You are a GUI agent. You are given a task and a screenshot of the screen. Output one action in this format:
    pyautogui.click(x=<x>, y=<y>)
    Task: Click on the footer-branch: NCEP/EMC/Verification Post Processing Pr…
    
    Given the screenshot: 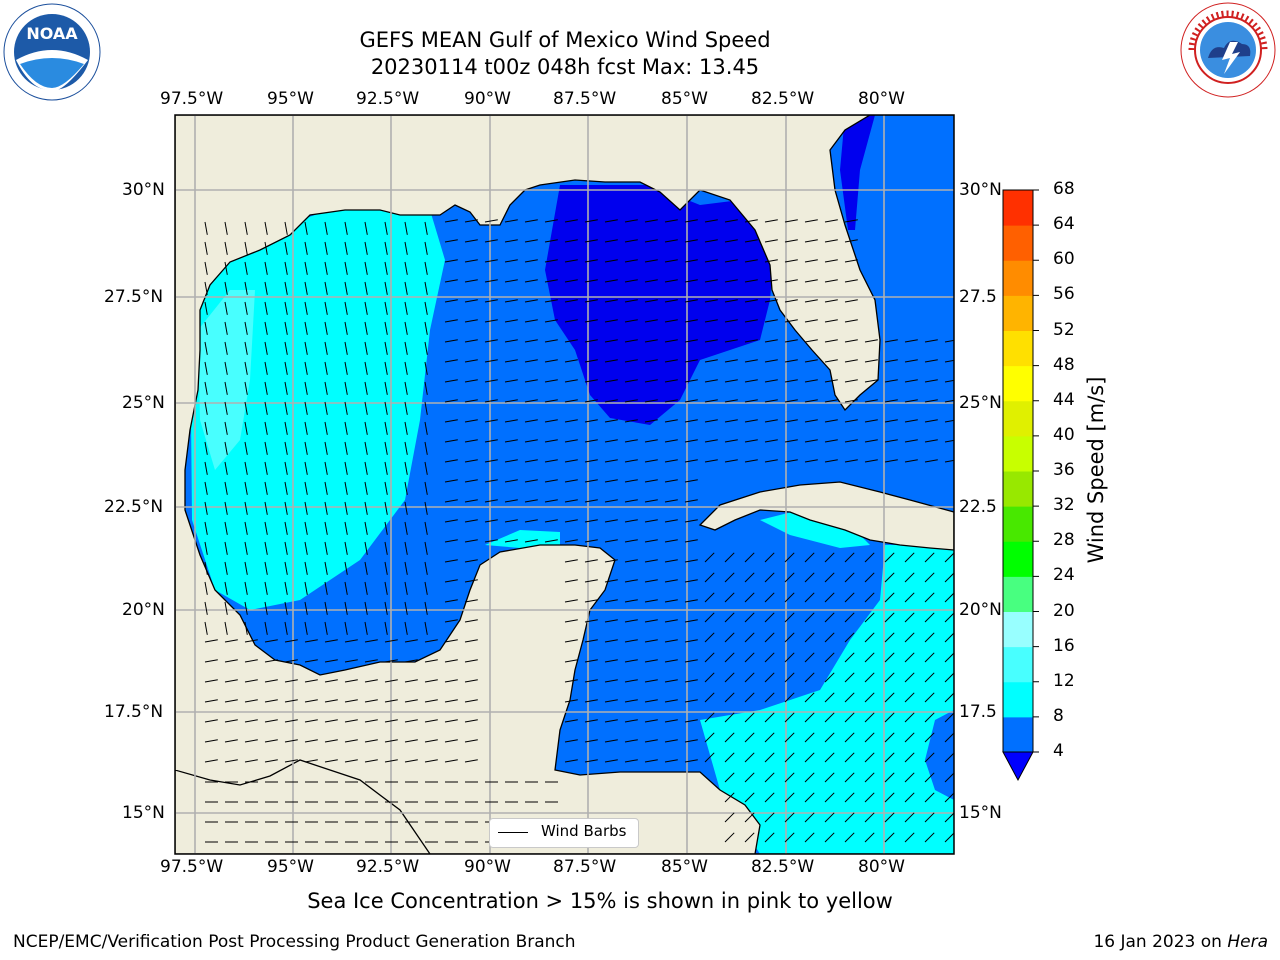 What is the action you would take?
    pyautogui.click(x=294, y=942)
    